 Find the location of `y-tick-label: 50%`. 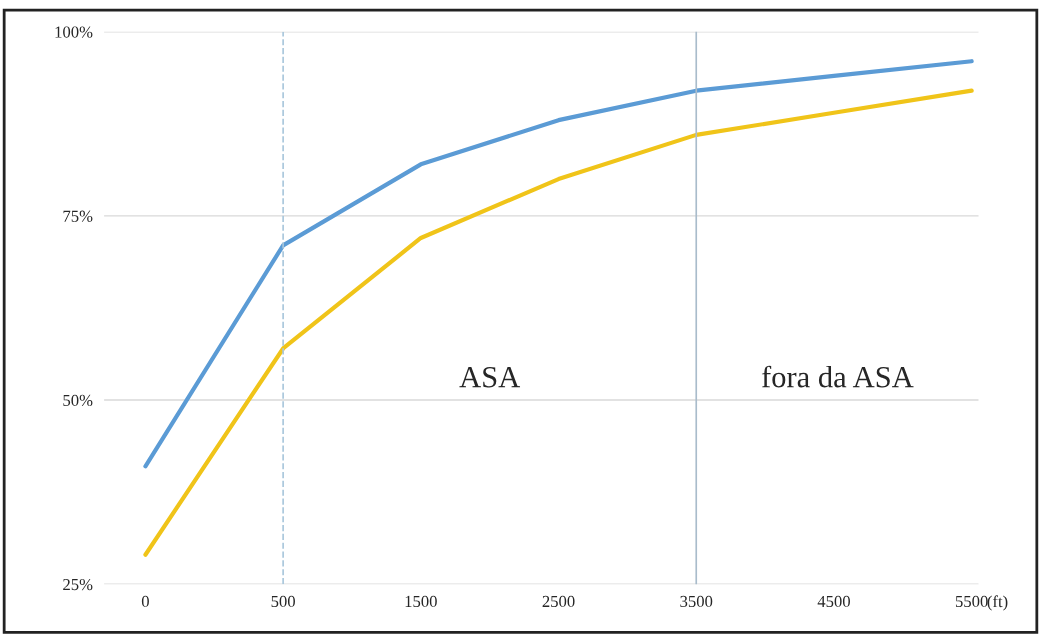

y-tick-label: 50% is located at coordinates (78, 400).